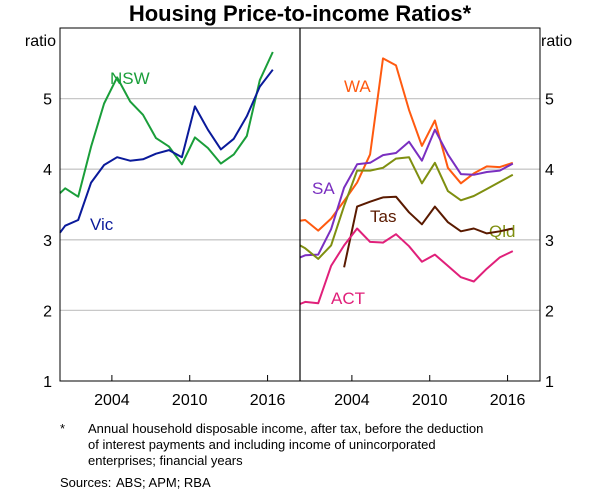  Describe the element at coordinates (163, 482) in the screenshot. I see `sources-text: ABS; APM; RBA` at that location.